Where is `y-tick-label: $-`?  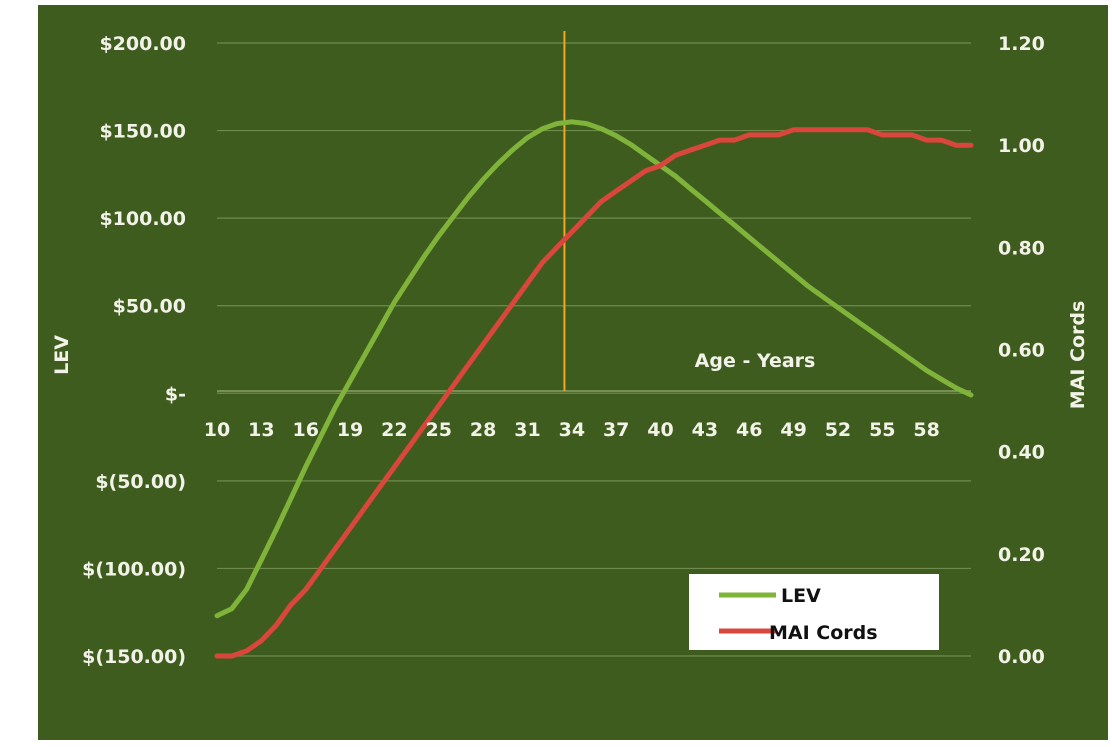
y-tick-label: $- is located at coordinates (175, 394).